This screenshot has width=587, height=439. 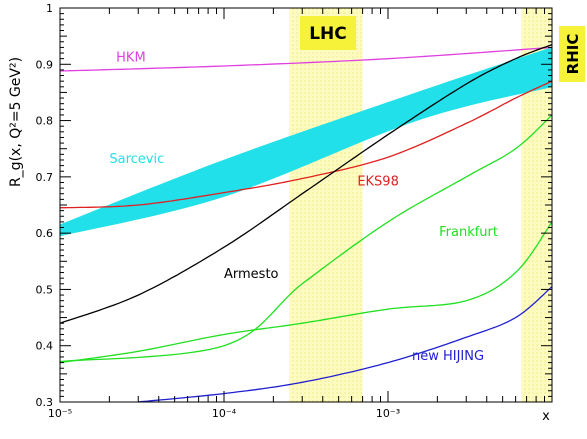 What do you see at coordinates (45, 177) in the screenshot?
I see `y-tick-label: 0.7` at bounding box center [45, 177].